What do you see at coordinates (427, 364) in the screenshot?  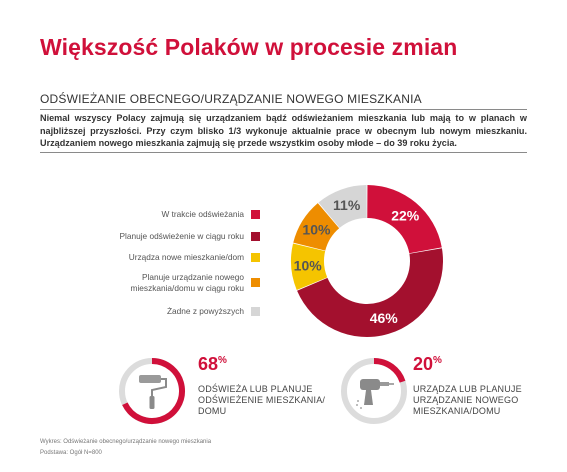 I see `stat-new-home-value: 20%` at bounding box center [427, 364].